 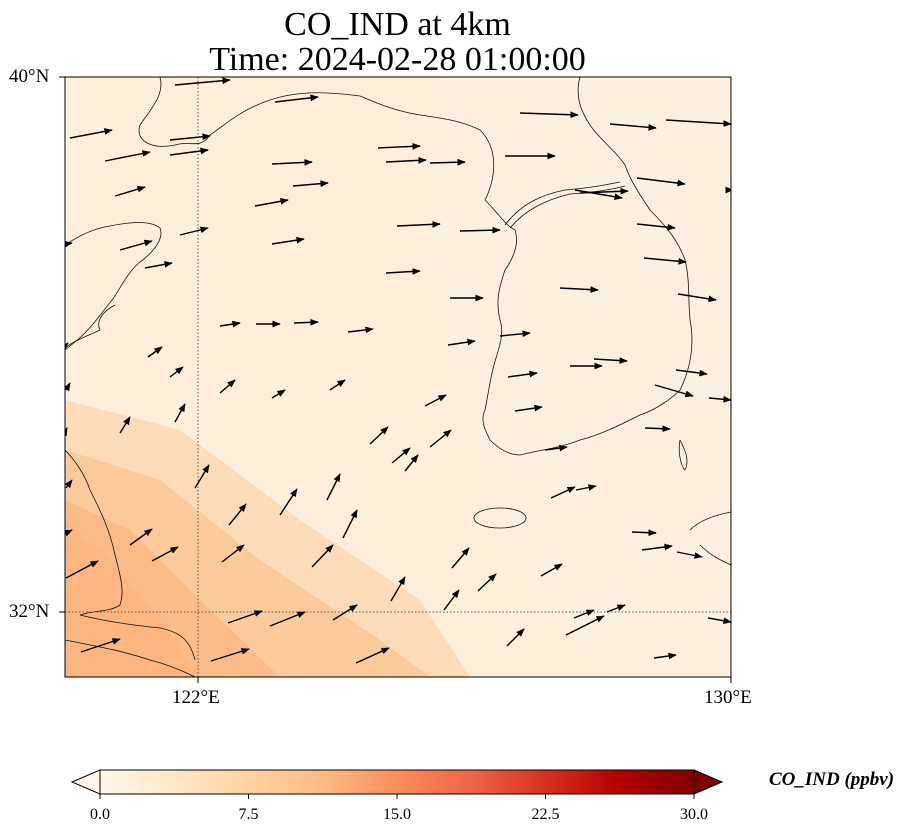 What do you see at coordinates (397, 814) in the screenshot?
I see `colorbar-tick-2: 15.0` at bounding box center [397, 814].